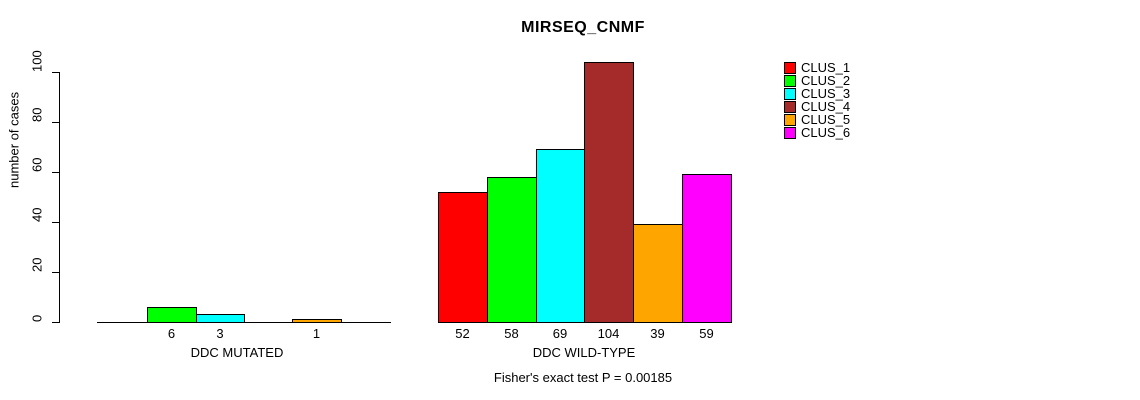 This screenshot has width=1140, height=400. What do you see at coordinates (826, 80) in the screenshot?
I see `legend-label: CLUS_2` at bounding box center [826, 80].